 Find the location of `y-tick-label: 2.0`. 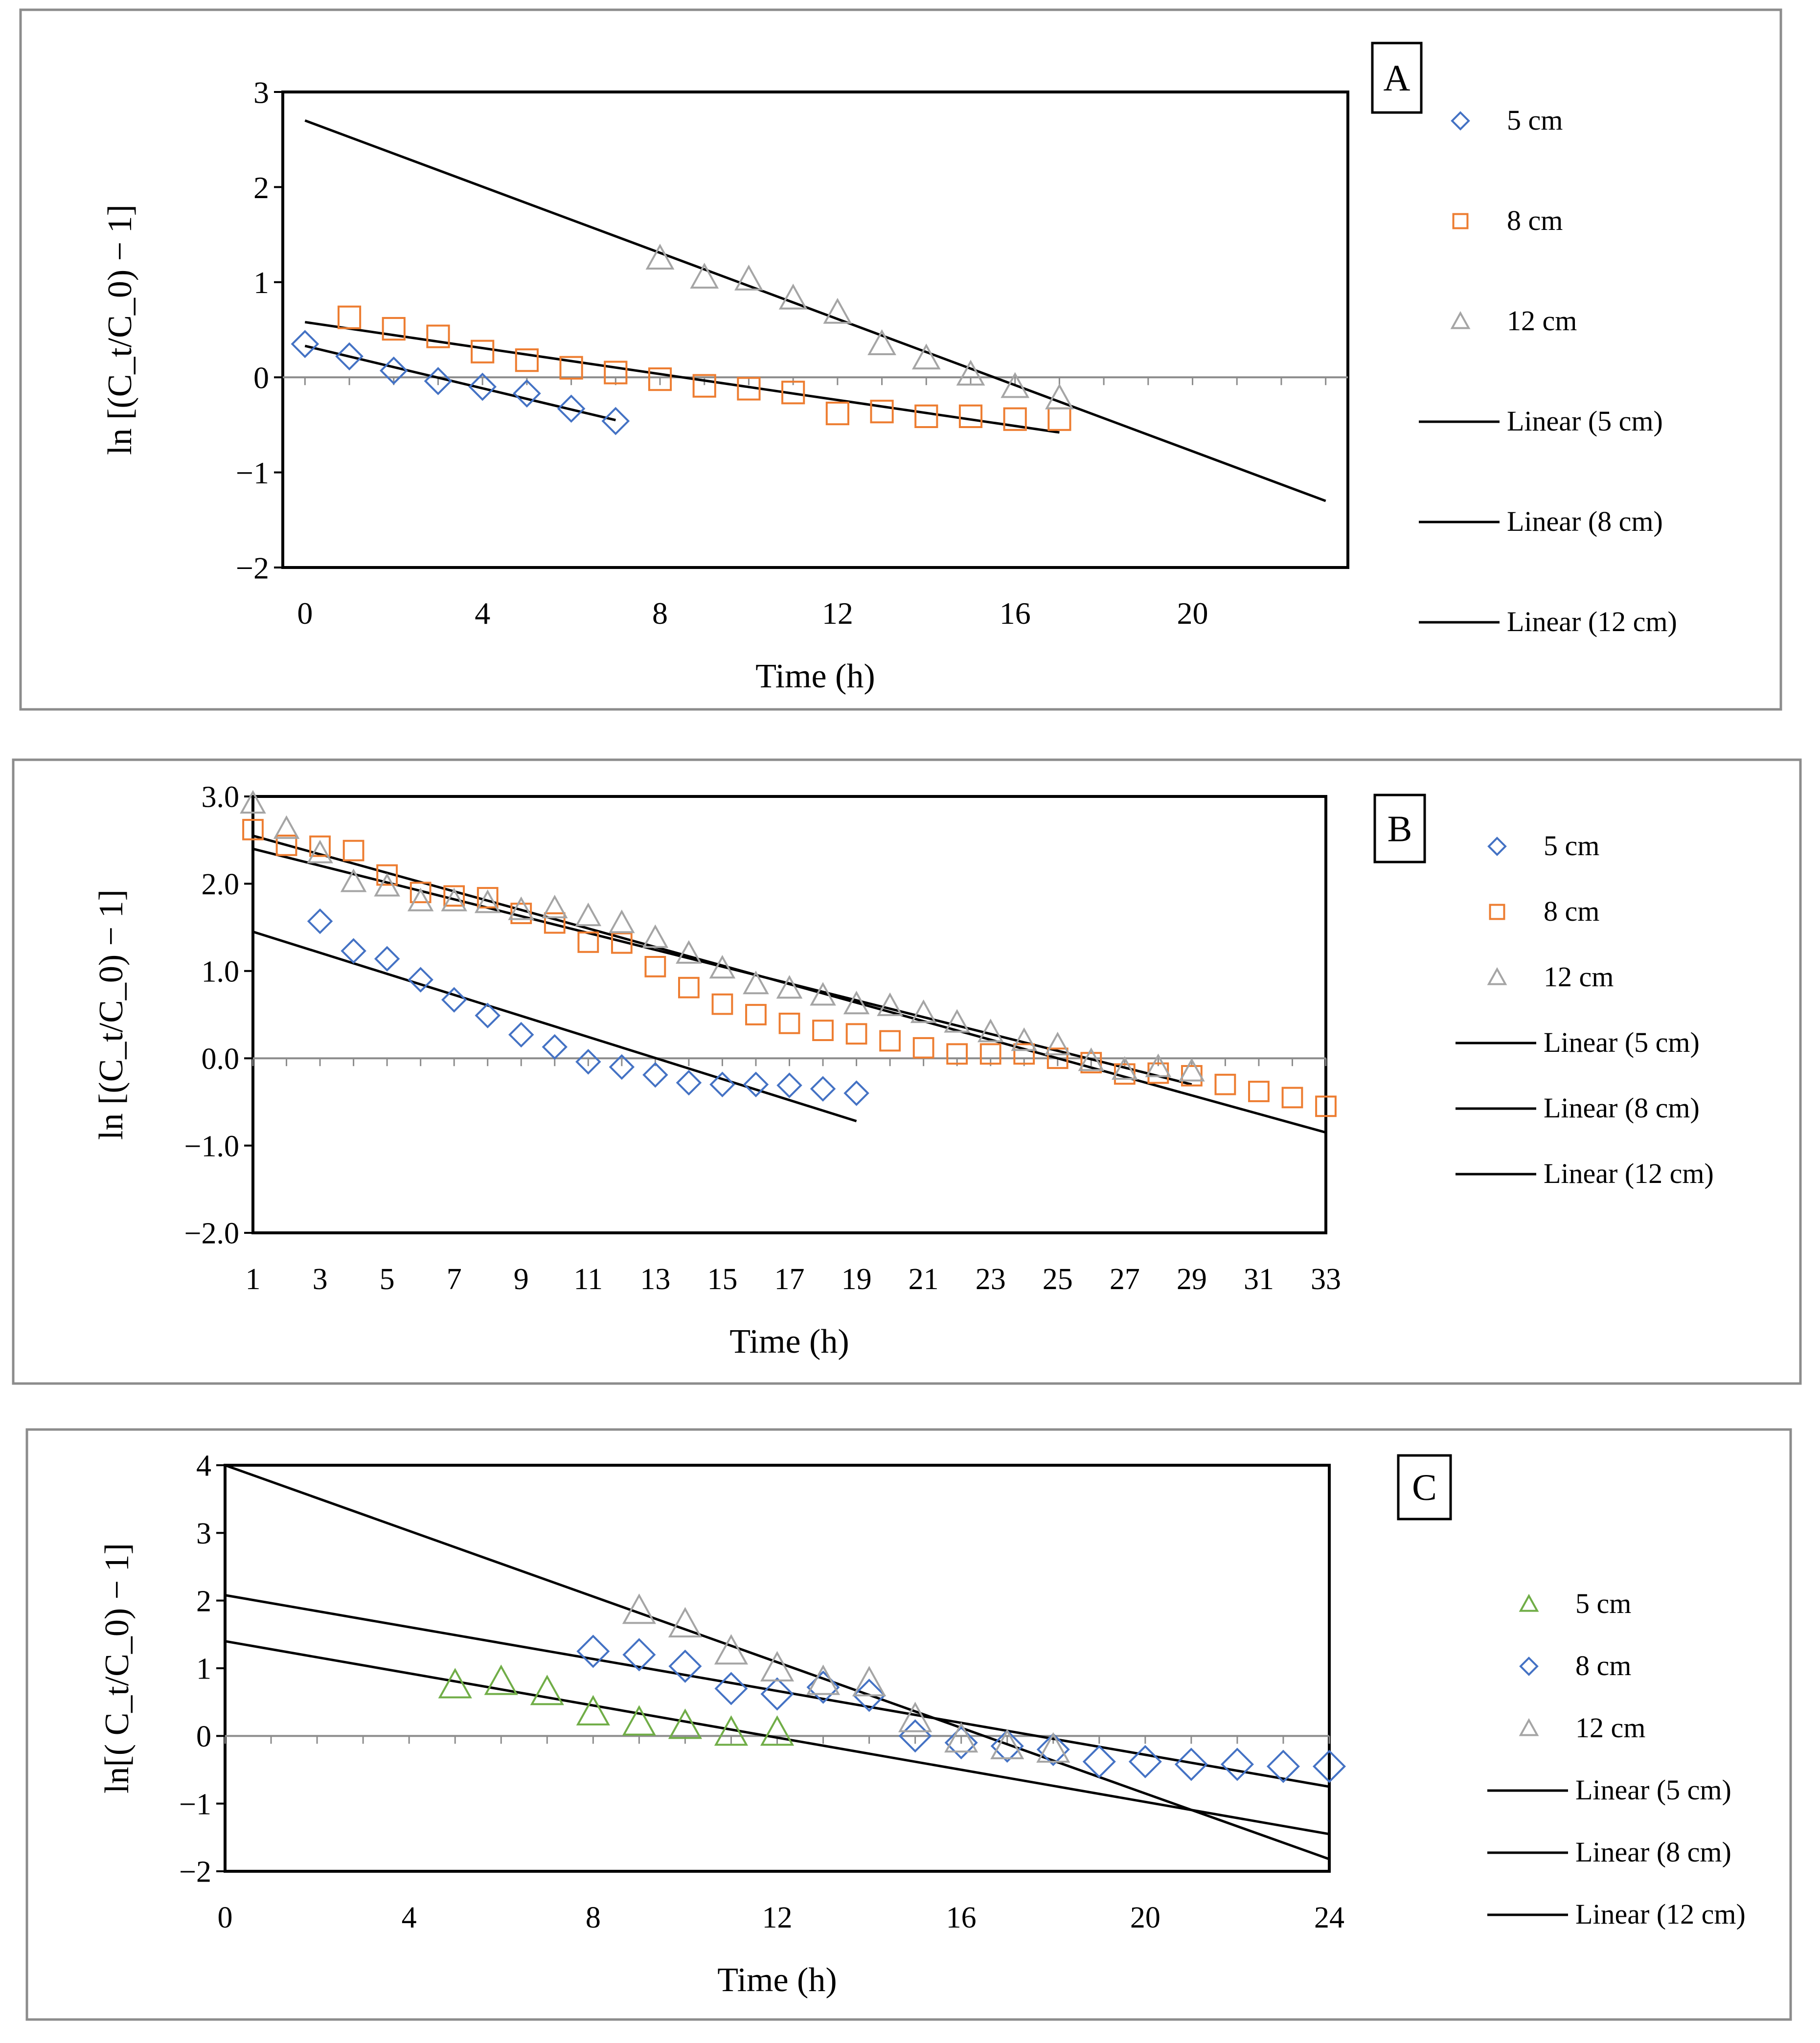

y-tick-label: 2.0 is located at coordinates (221, 884).